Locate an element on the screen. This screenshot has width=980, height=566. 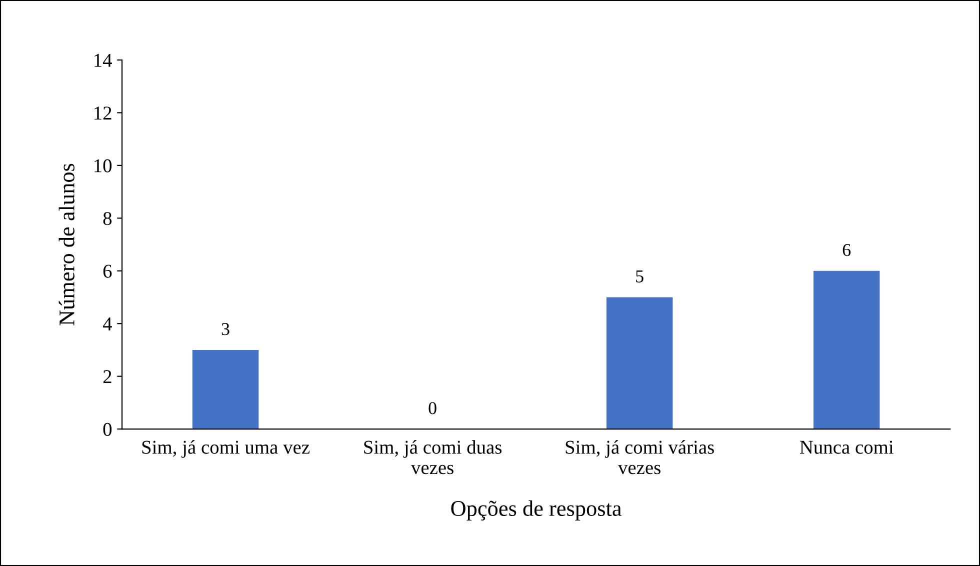
y-tick-label: 0 is located at coordinates (107, 429).